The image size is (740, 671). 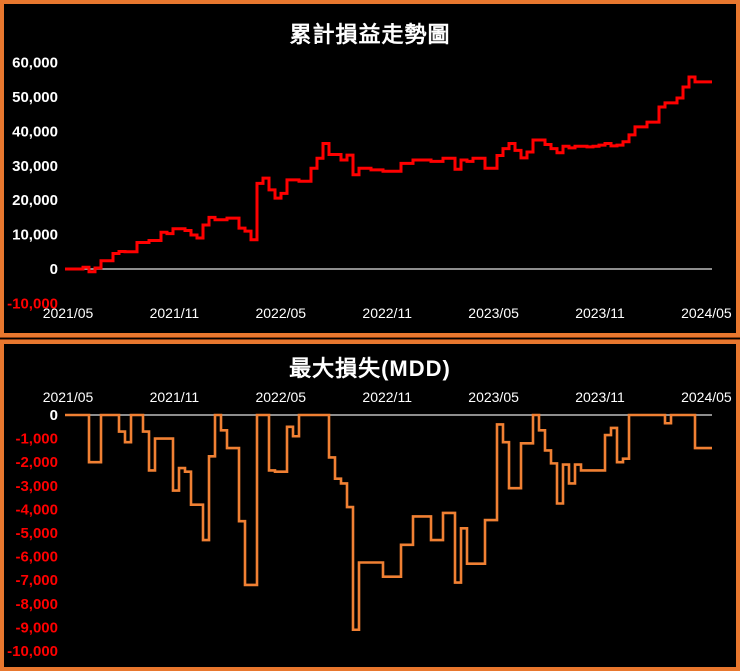 I want to click on y-tick-label: -6,000, so click(x=36, y=557).